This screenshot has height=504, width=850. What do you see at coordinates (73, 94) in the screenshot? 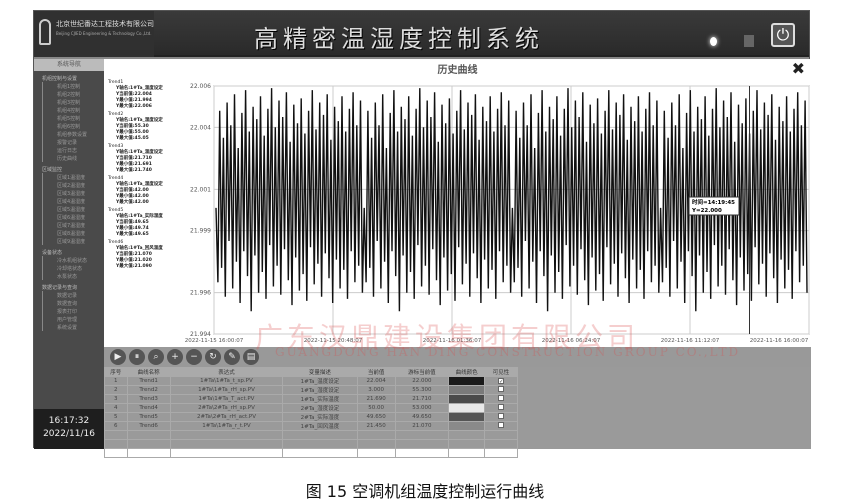
I see `sidebar-item: 机组2控制` at bounding box center [73, 94].